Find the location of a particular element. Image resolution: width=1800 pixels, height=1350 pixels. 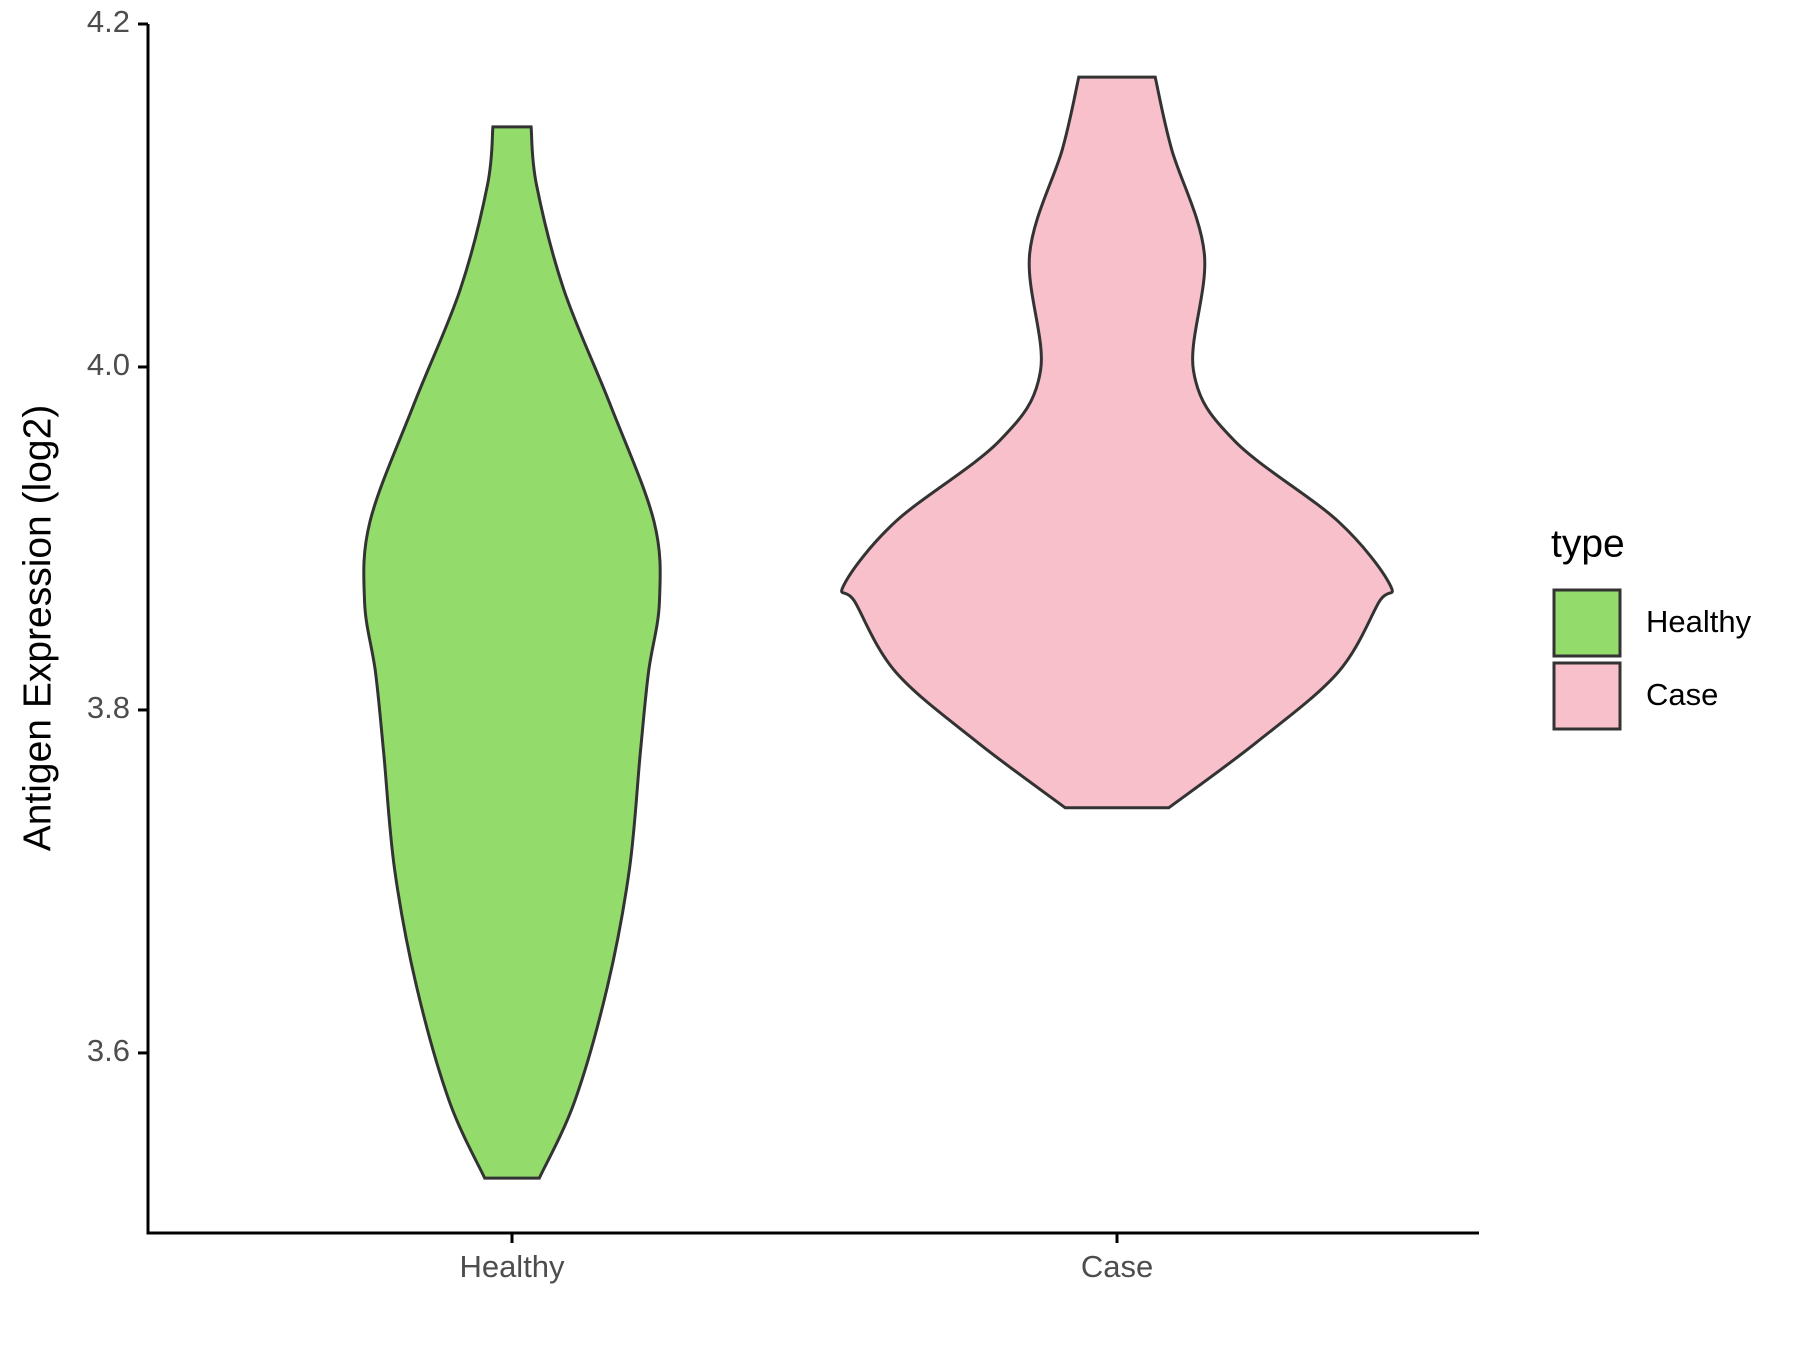

x-tick-label: Case is located at coordinates (1117, 1266).